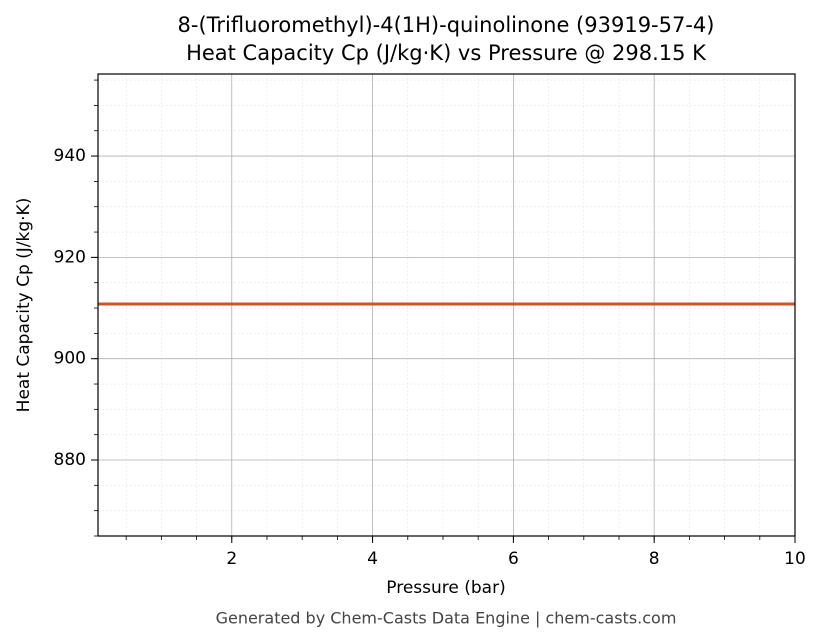 This screenshot has height=644, width=823. Describe the element at coordinates (513, 559) in the screenshot. I see `x-tick-label: 6` at that location.